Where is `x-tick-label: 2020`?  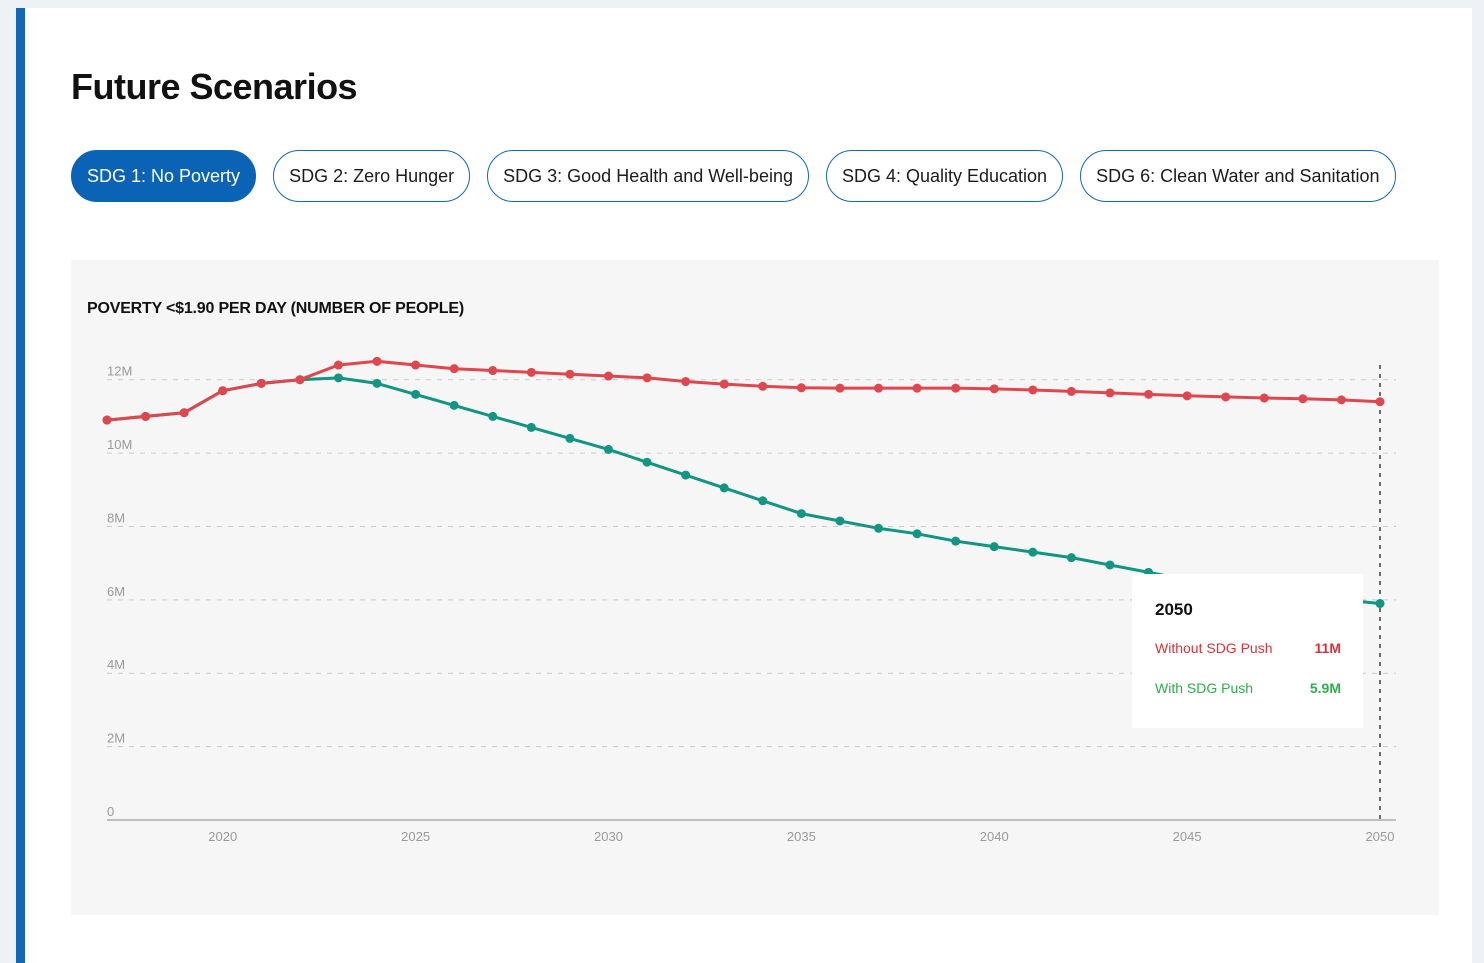
x-tick-label: 2020 is located at coordinates (222, 836).